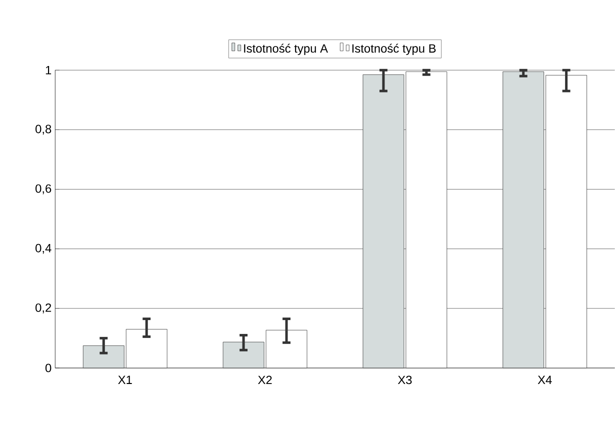 This screenshot has width=615, height=432. Describe the element at coordinates (44, 189) in the screenshot. I see `y-tick-label: 0,6` at that location.